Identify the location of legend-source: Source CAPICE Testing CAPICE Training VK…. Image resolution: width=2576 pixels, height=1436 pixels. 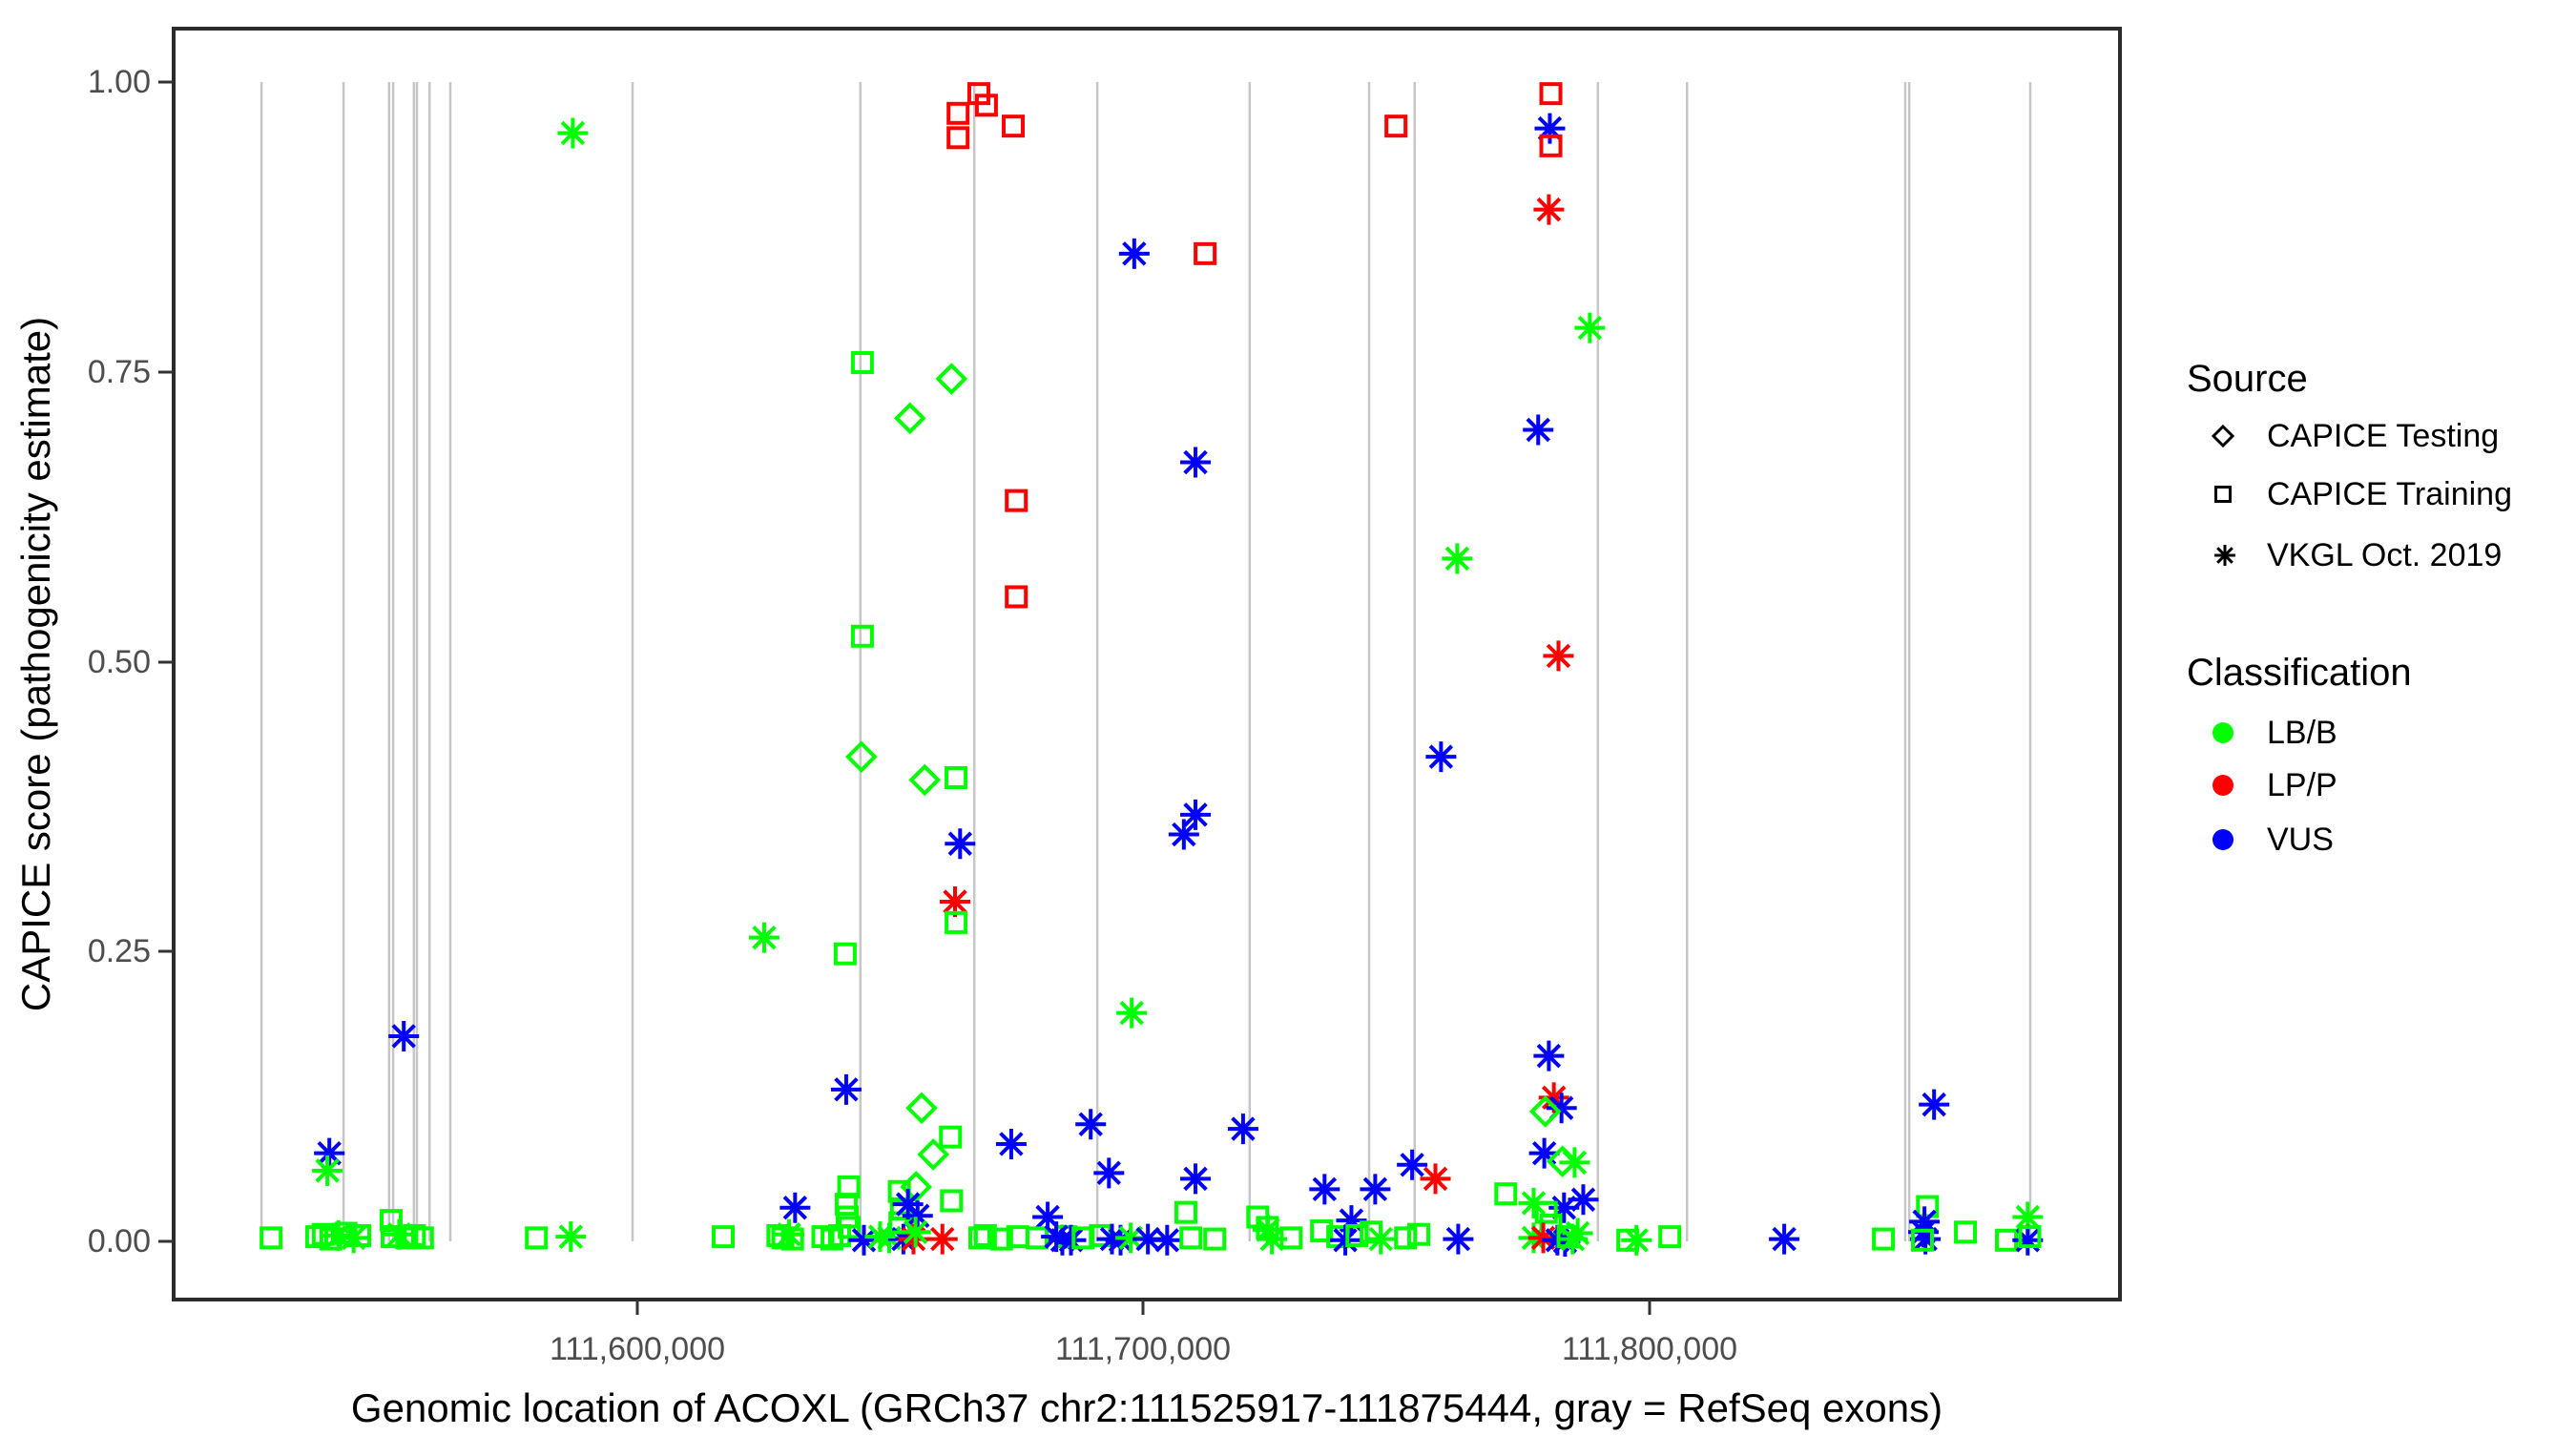
(2349, 465).